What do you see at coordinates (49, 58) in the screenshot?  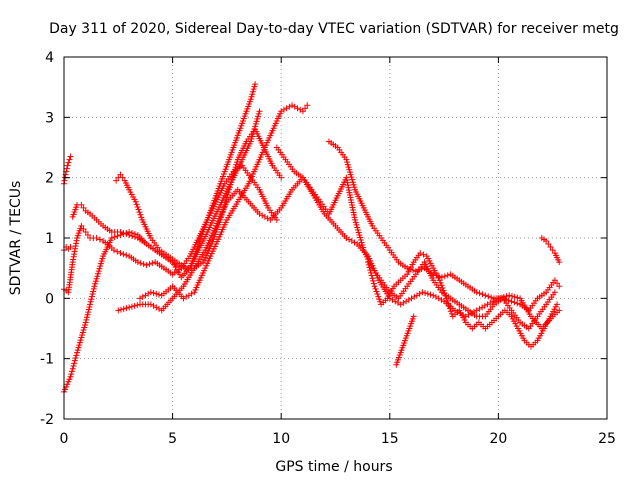 I see `y-tick-label: 4` at bounding box center [49, 58].